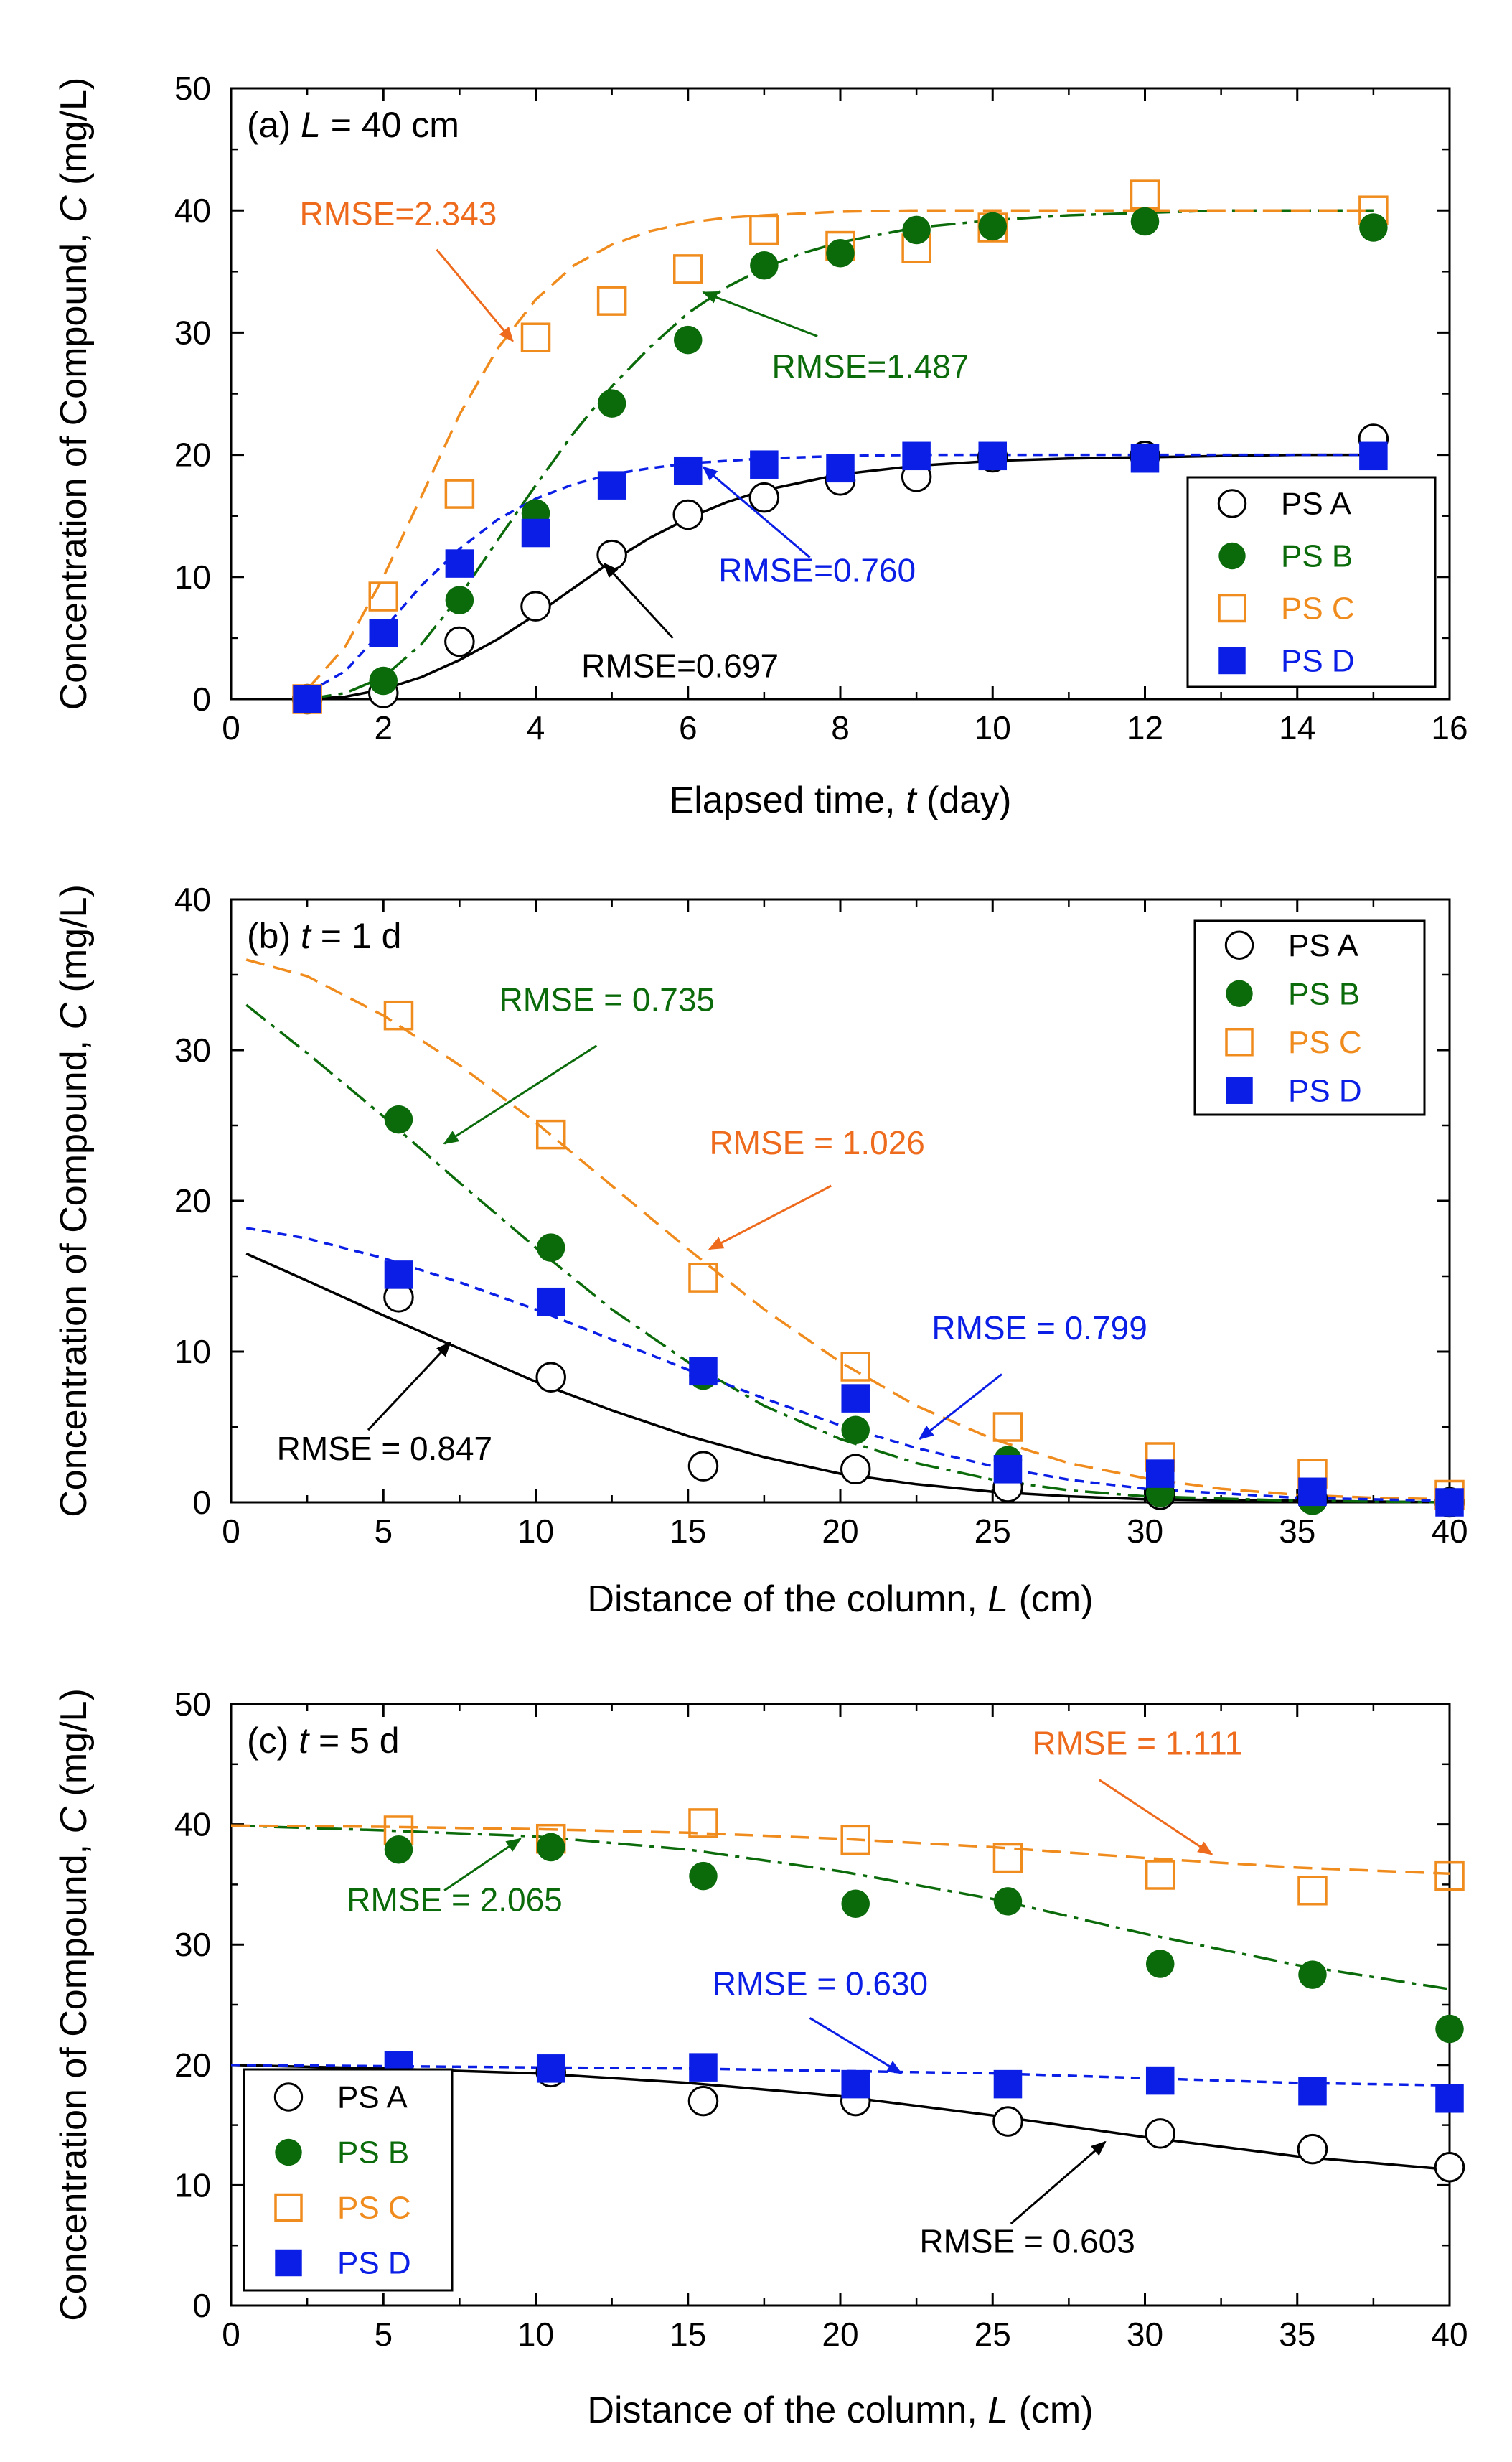 The height and width of the screenshot is (2462, 1512). Describe the element at coordinates (1449, 727) in the screenshot. I see `x-tick-label: 16` at that location.